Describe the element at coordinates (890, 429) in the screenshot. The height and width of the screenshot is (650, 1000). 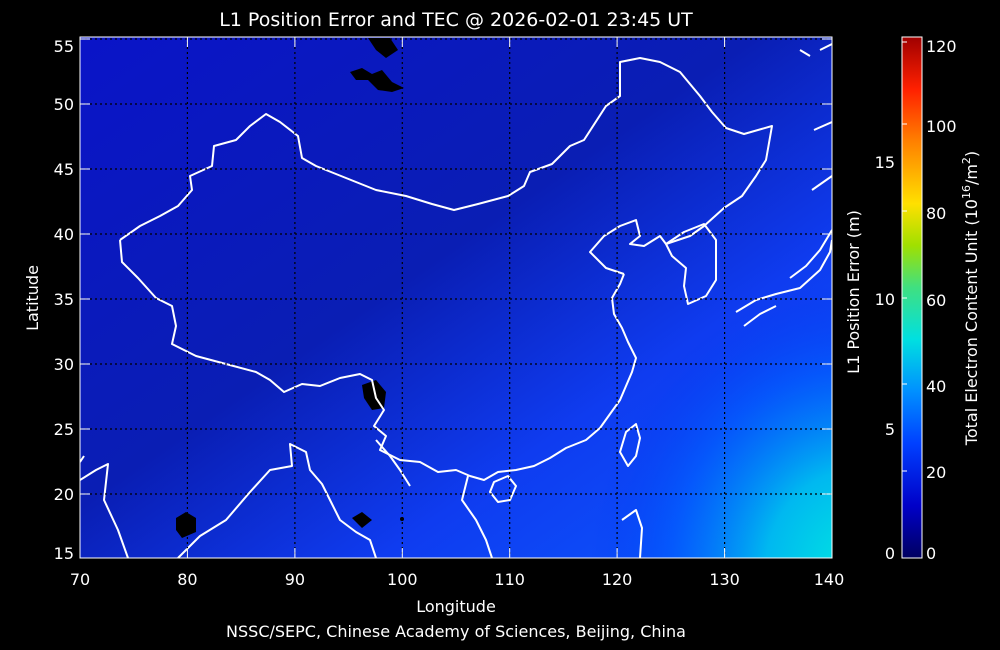
I see `error-tick-label: 5` at that location.